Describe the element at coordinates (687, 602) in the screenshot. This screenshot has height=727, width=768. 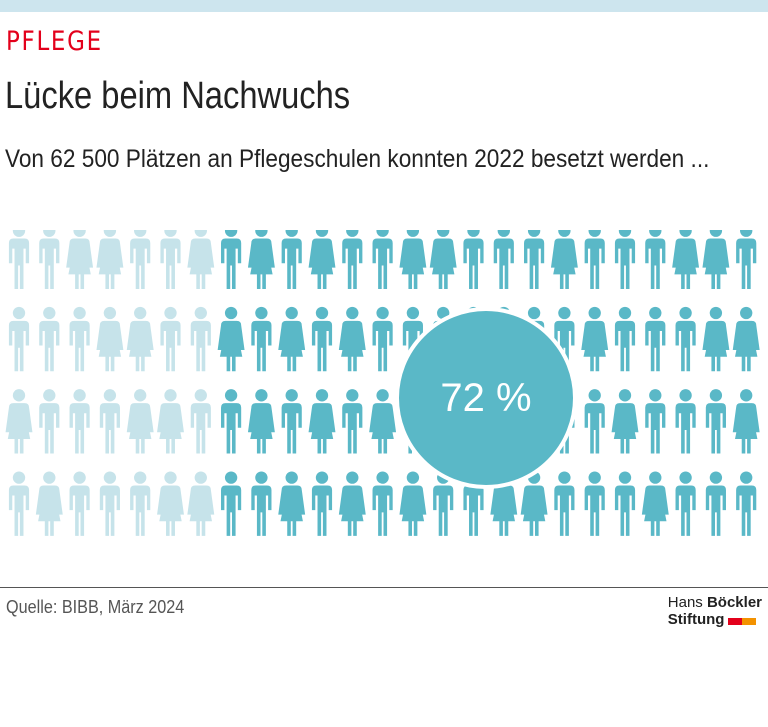
I see `logo-text-hans: Hans` at that location.